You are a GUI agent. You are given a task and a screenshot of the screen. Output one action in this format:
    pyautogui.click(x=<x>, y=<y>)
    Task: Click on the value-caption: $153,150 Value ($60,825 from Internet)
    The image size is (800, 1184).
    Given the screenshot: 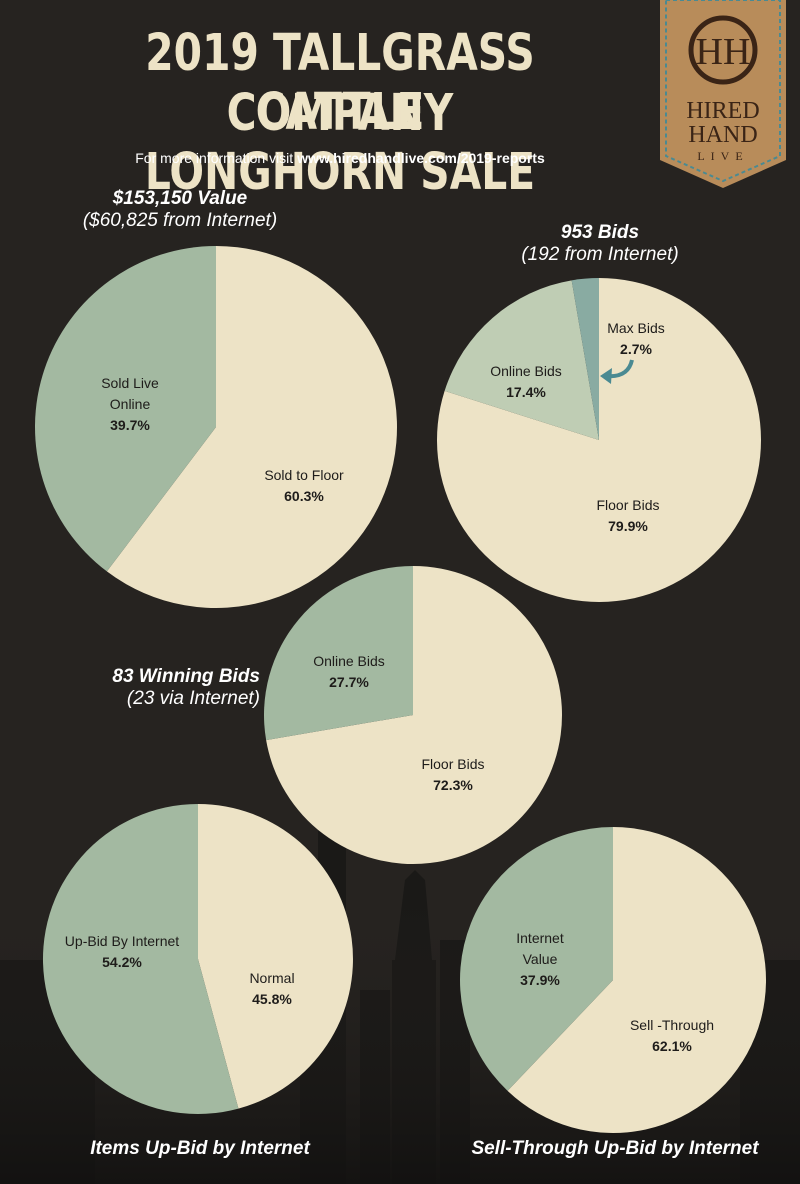 What is the action you would take?
    pyautogui.click(x=180, y=210)
    